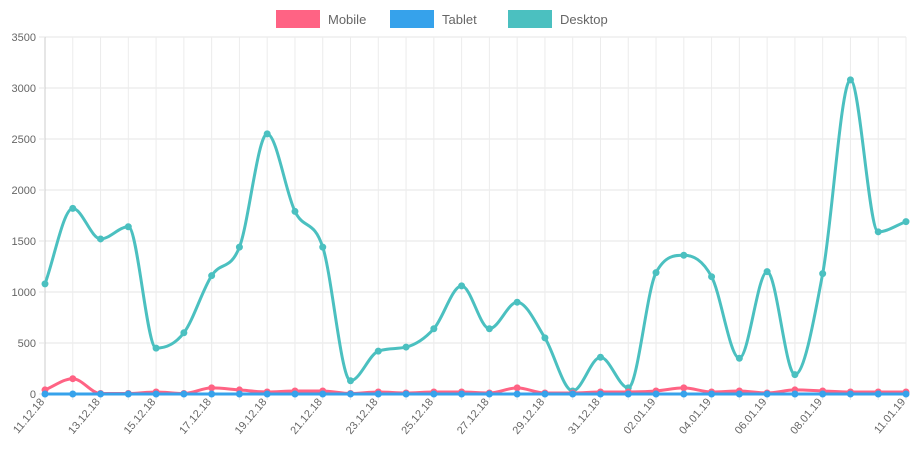 This screenshot has width=922, height=454. What do you see at coordinates (84, 416) in the screenshot?
I see `x-tick-label: 13.12.18` at bounding box center [84, 416].